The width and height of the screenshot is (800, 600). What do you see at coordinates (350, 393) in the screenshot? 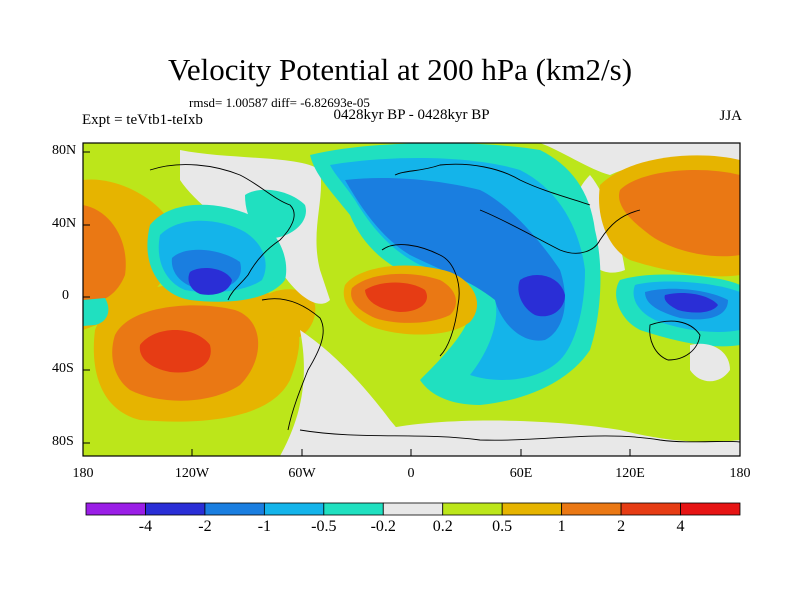
I see `contour-grey-southwest` at bounding box center [350, 393].